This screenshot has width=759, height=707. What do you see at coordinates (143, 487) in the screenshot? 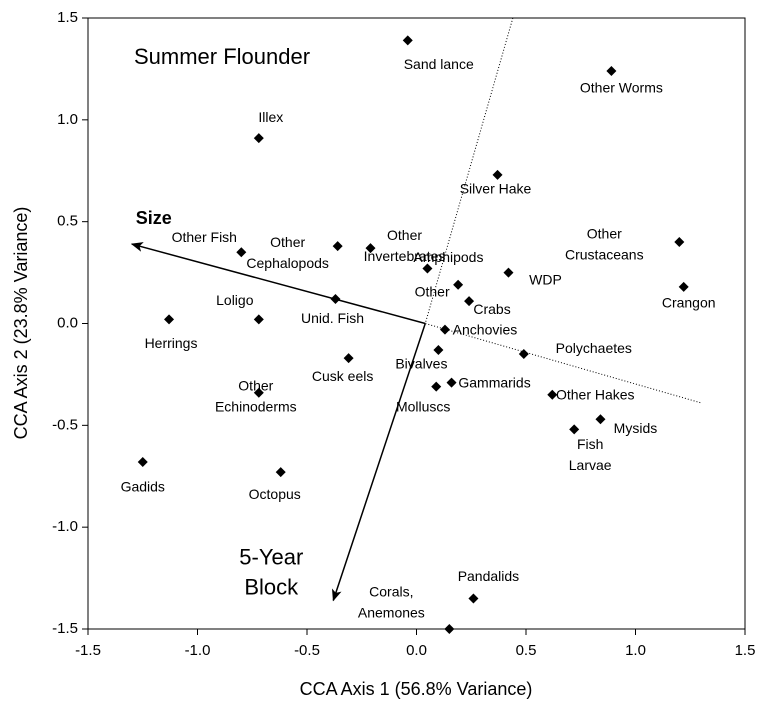
I see `point-label: Gadids` at bounding box center [143, 487].